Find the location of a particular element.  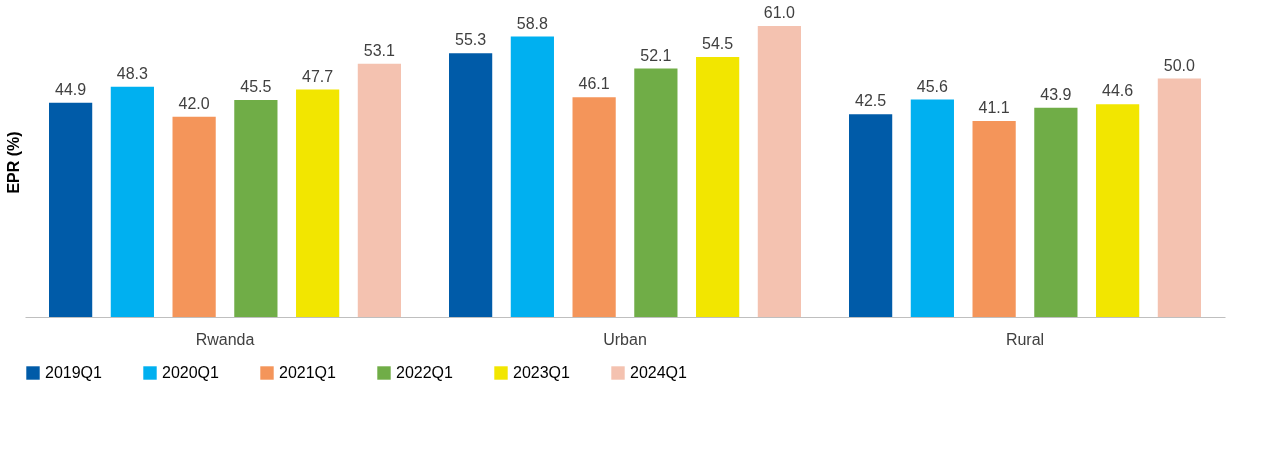

data-label: 42.0 is located at coordinates (194, 103).